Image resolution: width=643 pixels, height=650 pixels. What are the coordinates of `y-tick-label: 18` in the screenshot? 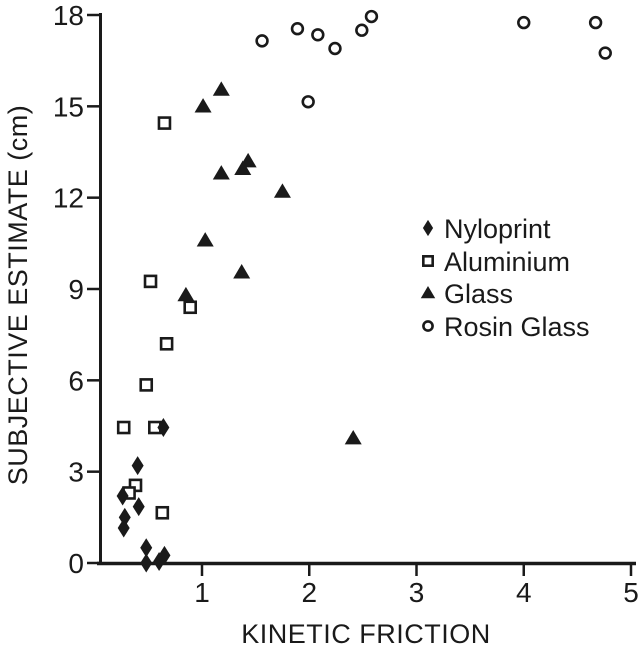 It's located at (68, 15).